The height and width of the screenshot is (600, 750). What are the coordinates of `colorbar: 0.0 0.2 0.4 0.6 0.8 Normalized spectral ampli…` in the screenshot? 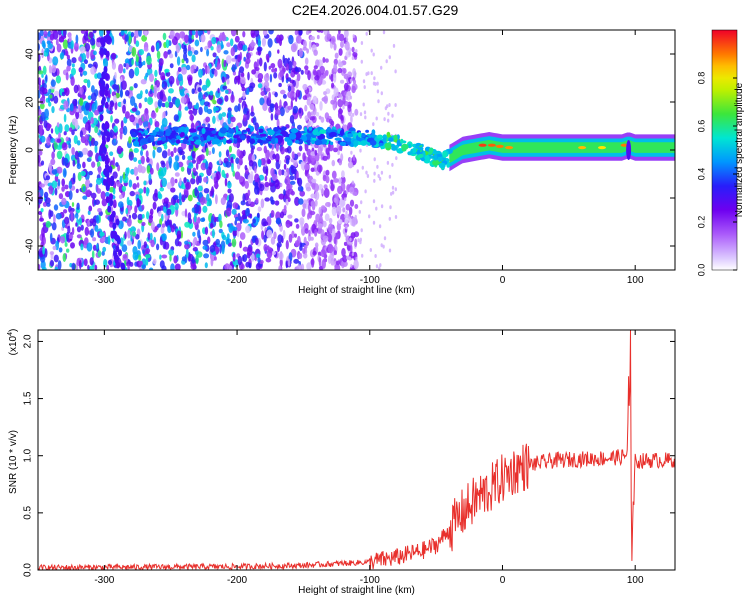 It's located at (720, 152).